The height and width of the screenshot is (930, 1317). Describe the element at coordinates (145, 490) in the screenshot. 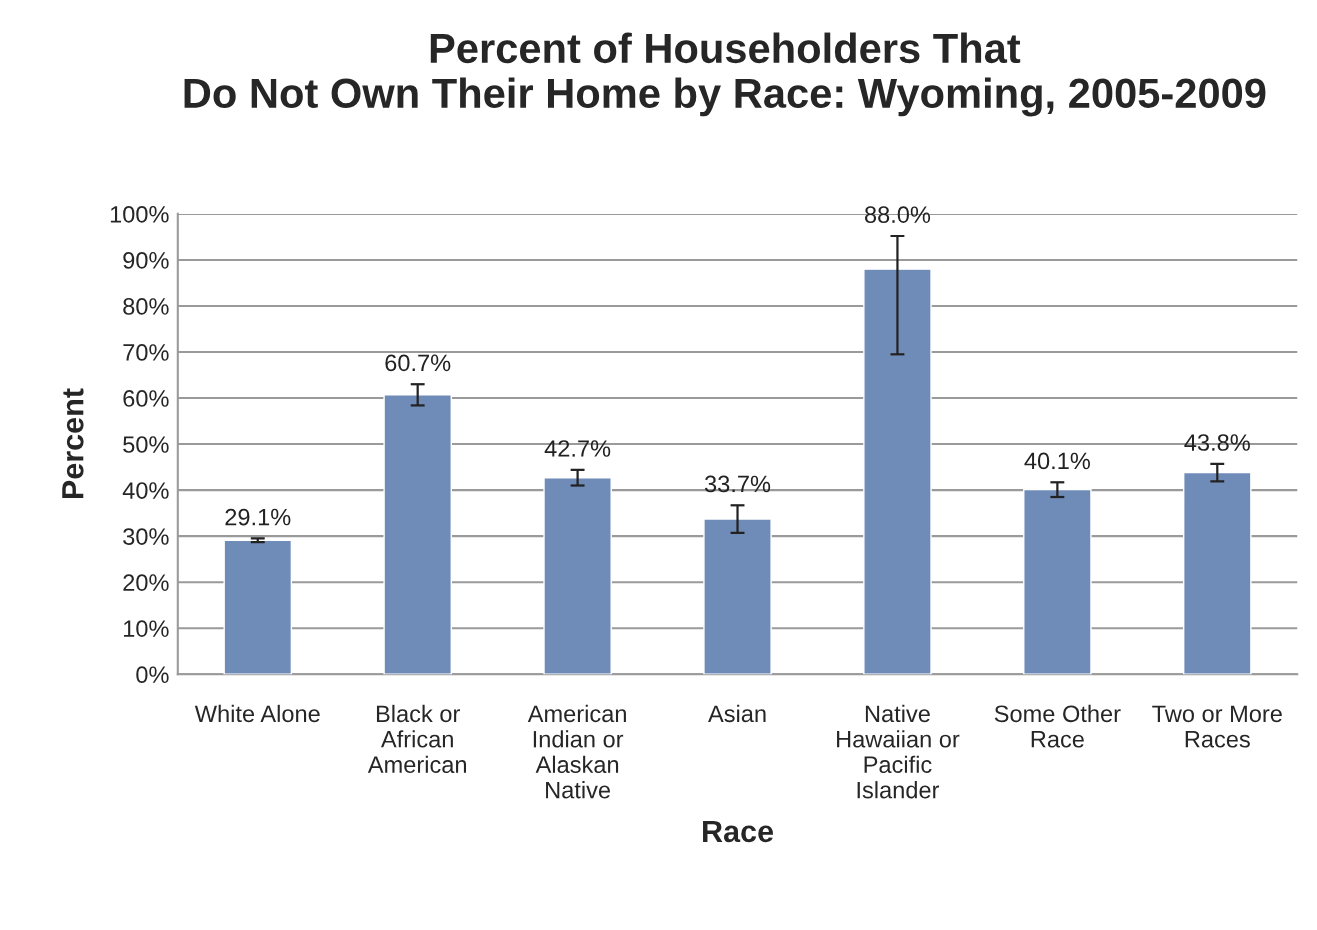

I see `y-tick-label: 40%` at that location.